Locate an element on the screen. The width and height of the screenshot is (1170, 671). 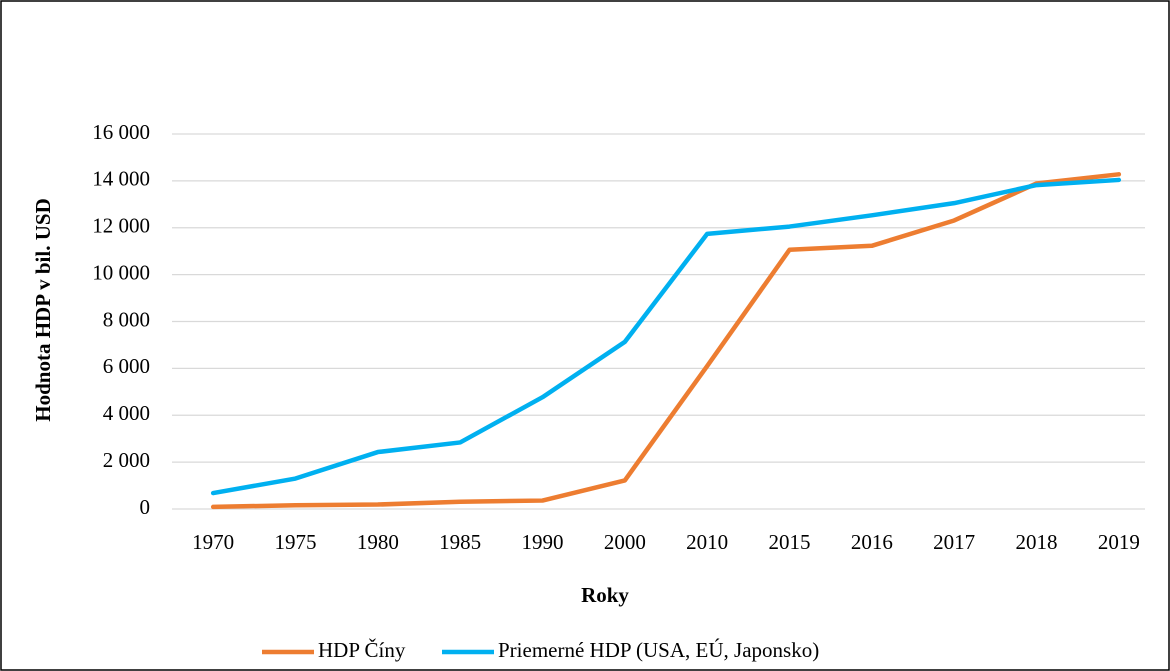
x-tick-label: 2016 is located at coordinates (872, 542).